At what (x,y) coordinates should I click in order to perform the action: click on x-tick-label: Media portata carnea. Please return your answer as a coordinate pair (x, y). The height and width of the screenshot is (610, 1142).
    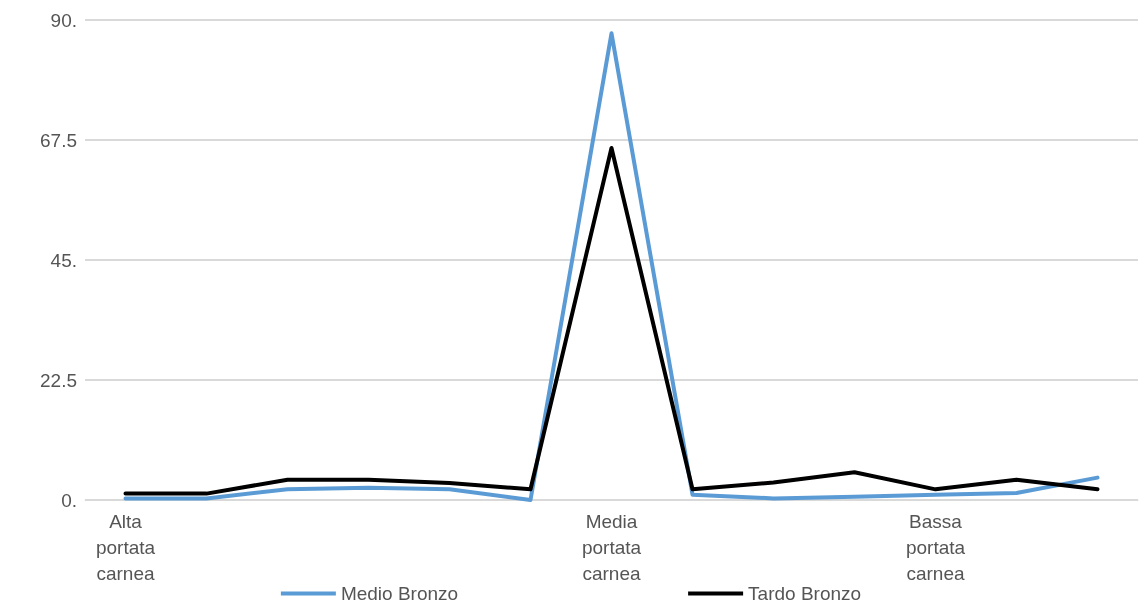
    Looking at the image, I should click on (611, 547).